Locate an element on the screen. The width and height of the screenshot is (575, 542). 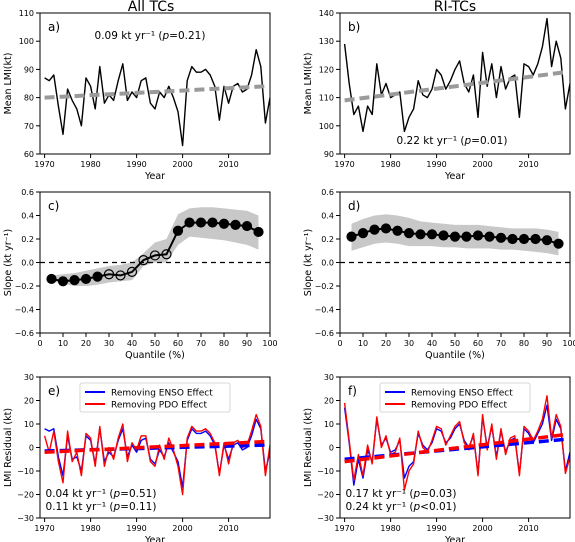
panel-label: a) is located at coordinates (54, 27).